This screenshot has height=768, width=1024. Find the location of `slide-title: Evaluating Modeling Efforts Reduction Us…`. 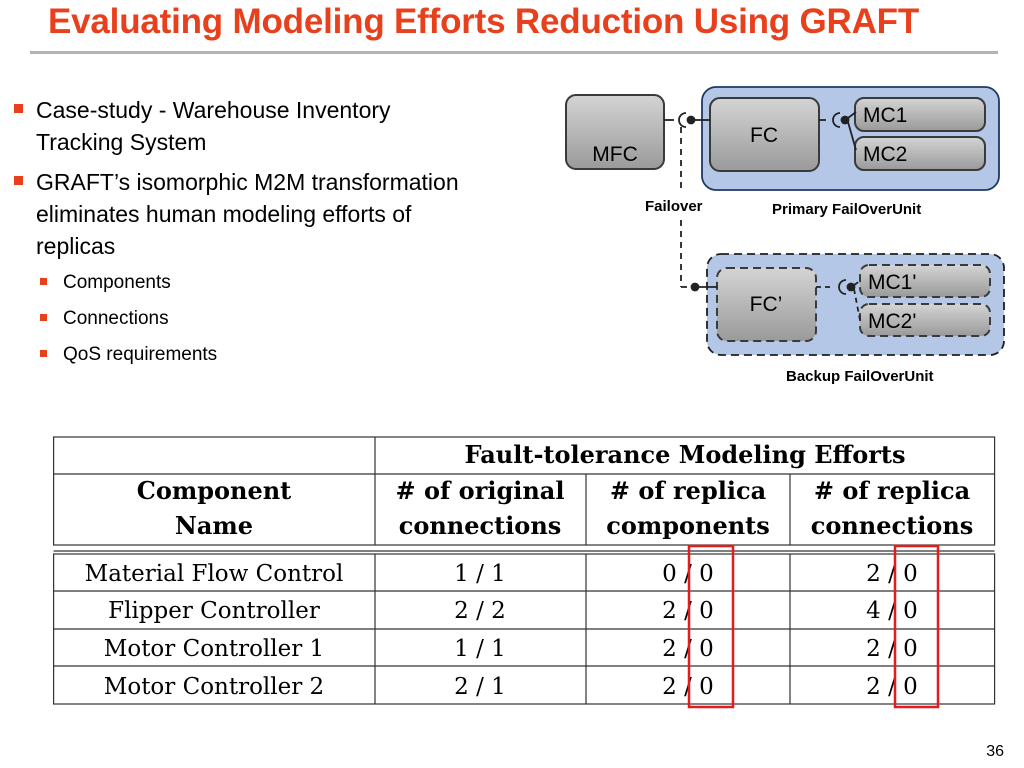

slide-title: Evaluating Modeling Efforts Reduction Us… is located at coordinates (484, 21).